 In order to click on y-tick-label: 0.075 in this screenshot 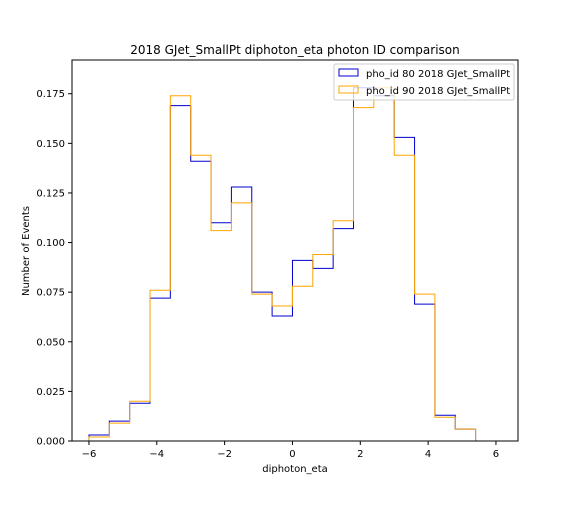, I will do `click(50, 293)`.